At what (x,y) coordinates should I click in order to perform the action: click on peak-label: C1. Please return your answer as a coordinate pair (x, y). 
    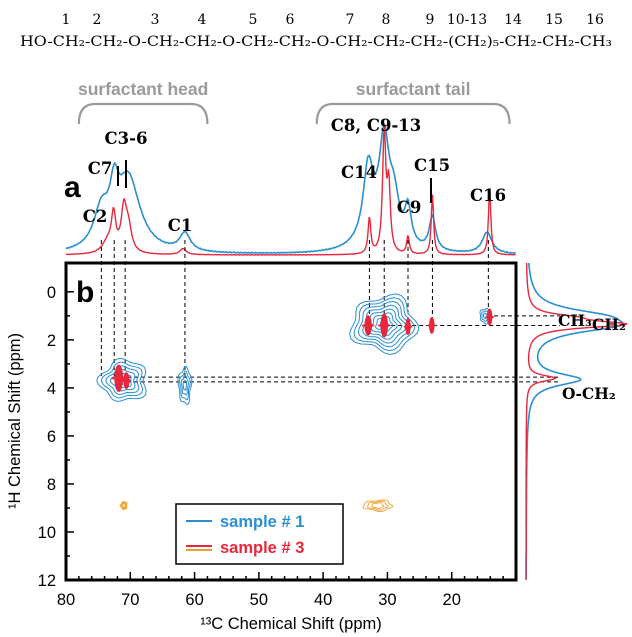
    Looking at the image, I should click on (180, 225).